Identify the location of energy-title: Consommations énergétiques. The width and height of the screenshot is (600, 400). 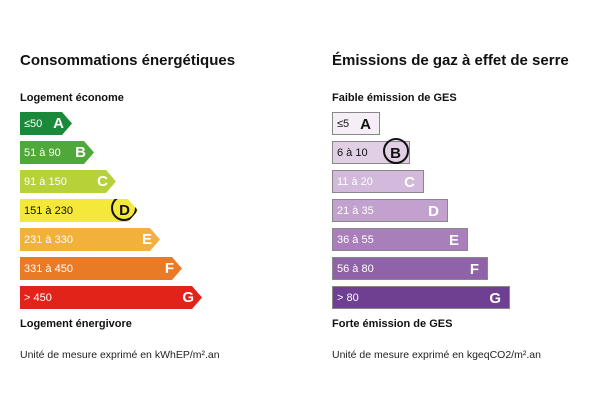
(128, 60).